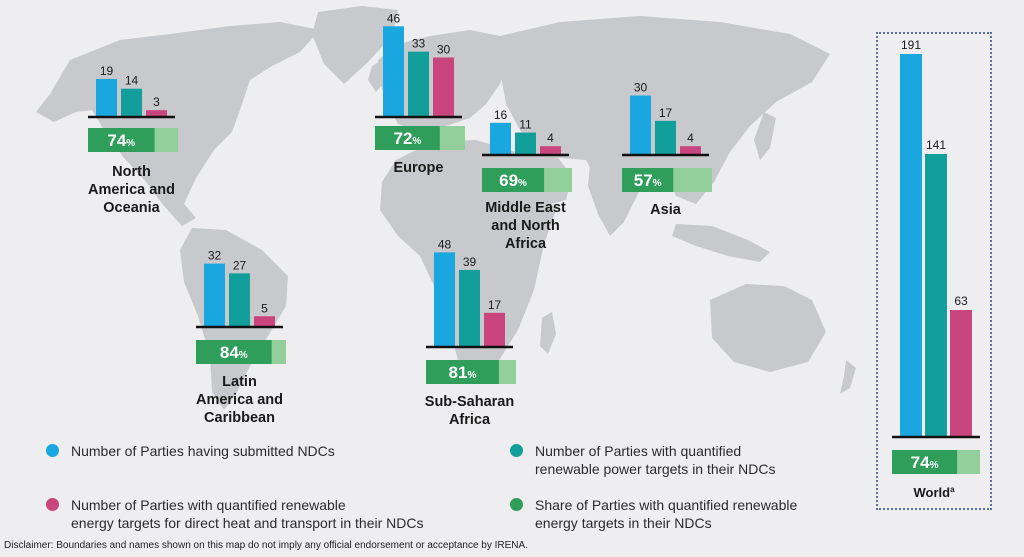  I want to click on bar-mena-power, so click(525, 143).